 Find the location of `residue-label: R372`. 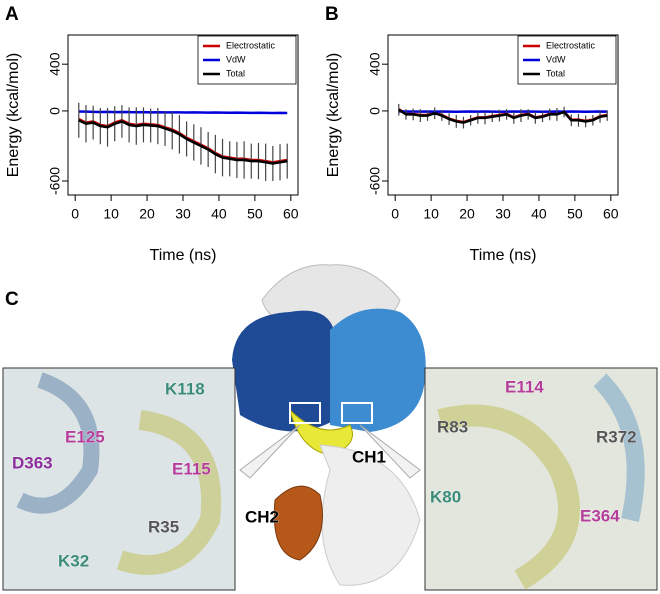

residue-label: R372 is located at coordinates (616, 436).